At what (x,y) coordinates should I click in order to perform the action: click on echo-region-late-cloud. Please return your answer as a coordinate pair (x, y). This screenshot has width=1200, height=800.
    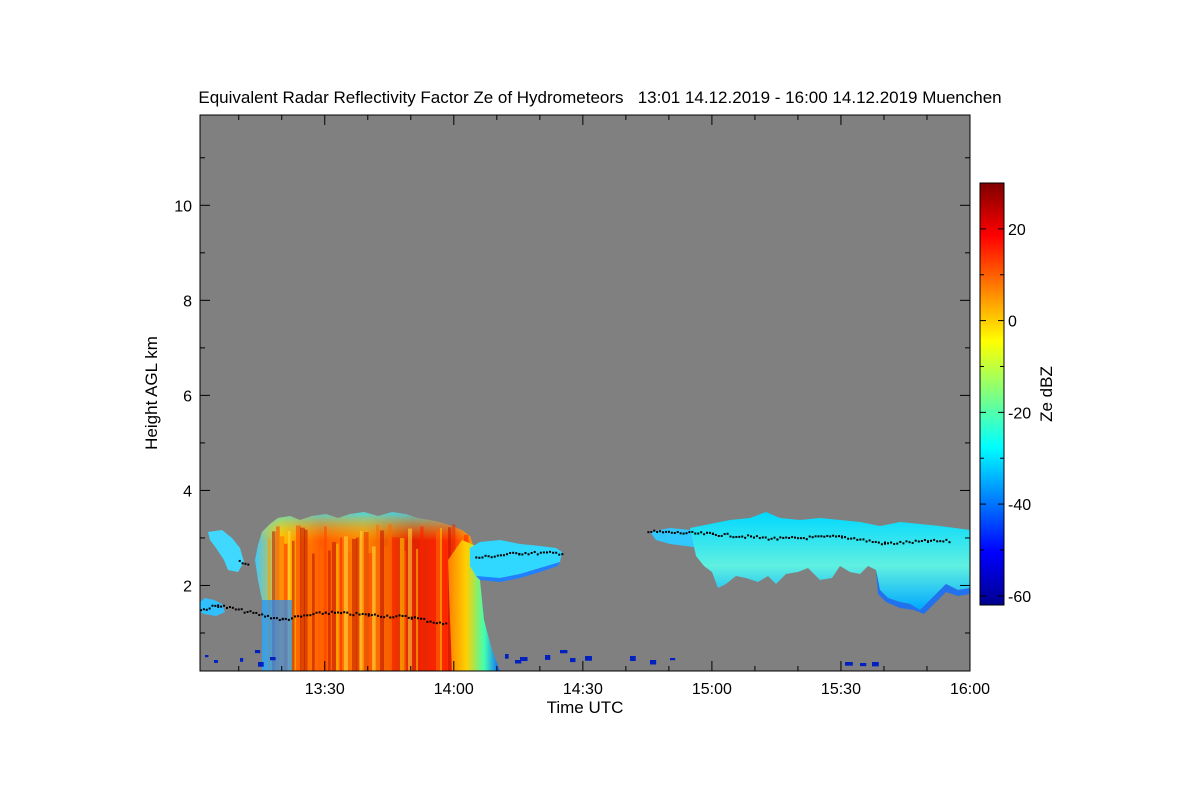
    Looking at the image, I should click on (830, 561).